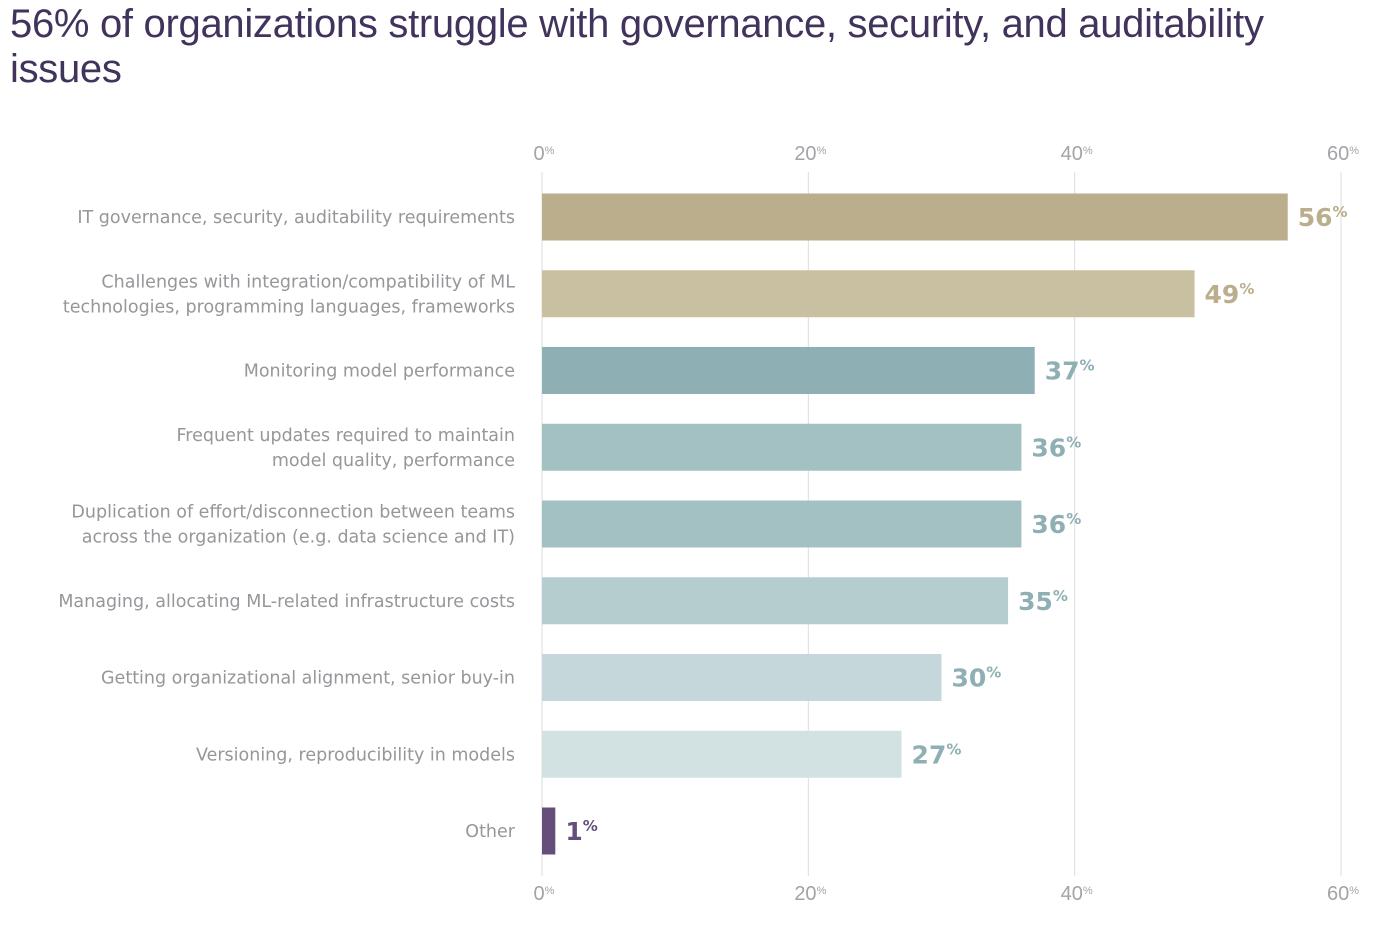  I want to click on value-label: 56%, so click(1323, 217).